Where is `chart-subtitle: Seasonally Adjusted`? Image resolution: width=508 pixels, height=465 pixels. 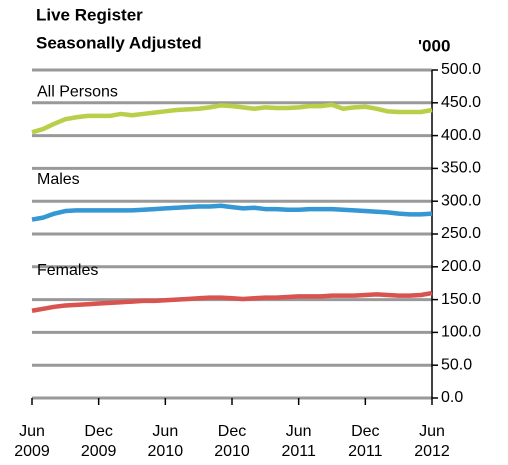
chart-subtitle: Seasonally Adjusted is located at coordinates (119, 42).